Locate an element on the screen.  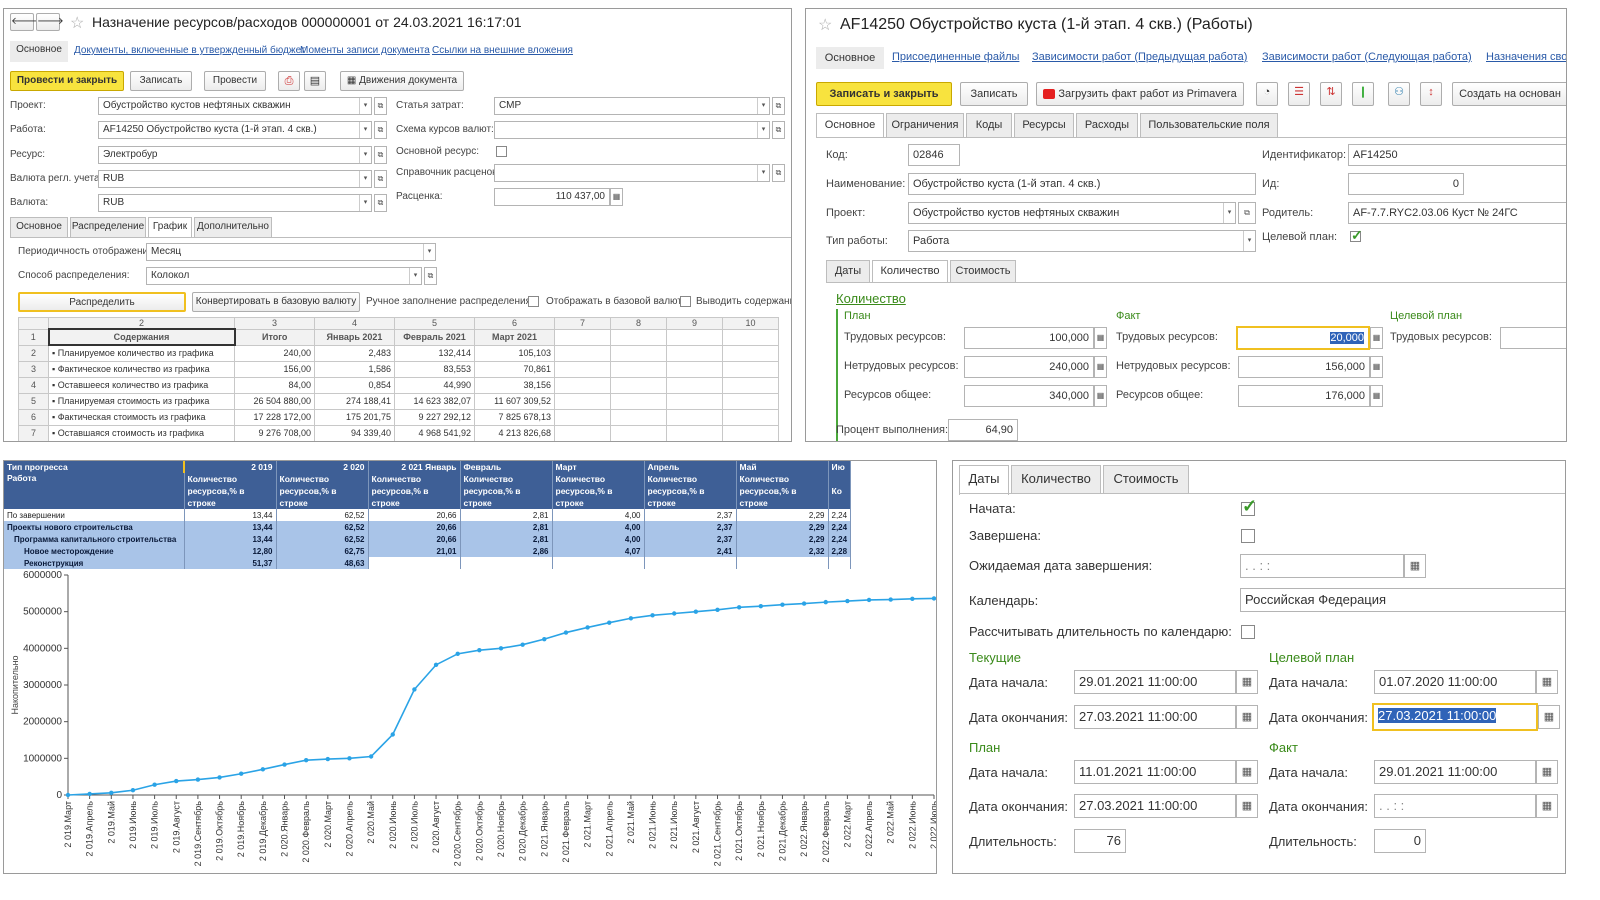
table-row: Реконструкция 51,37 48,63 is located at coordinates (428, 563).